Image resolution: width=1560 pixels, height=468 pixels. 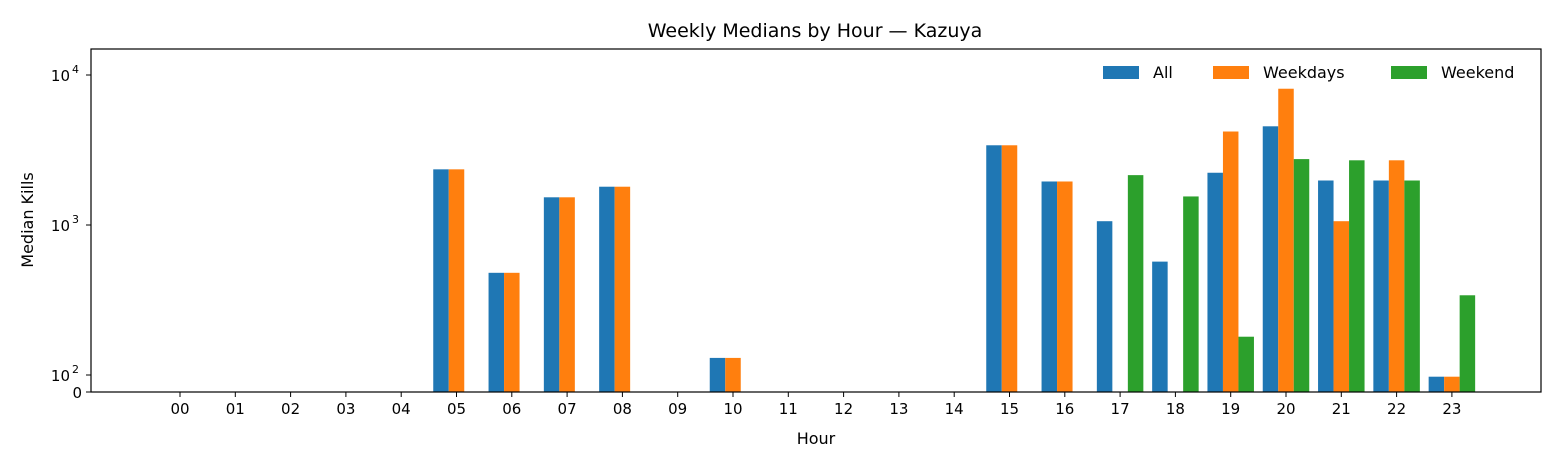 I want to click on x-axis-label: Hour, so click(x=816, y=438).